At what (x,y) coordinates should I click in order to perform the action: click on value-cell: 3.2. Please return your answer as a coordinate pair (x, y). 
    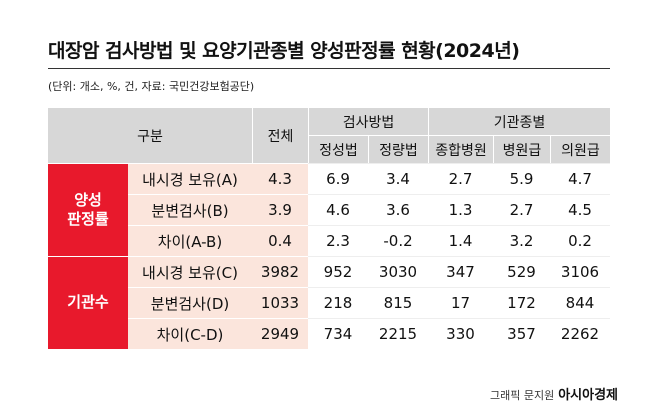
    Looking at the image, I should click on (521, 240).